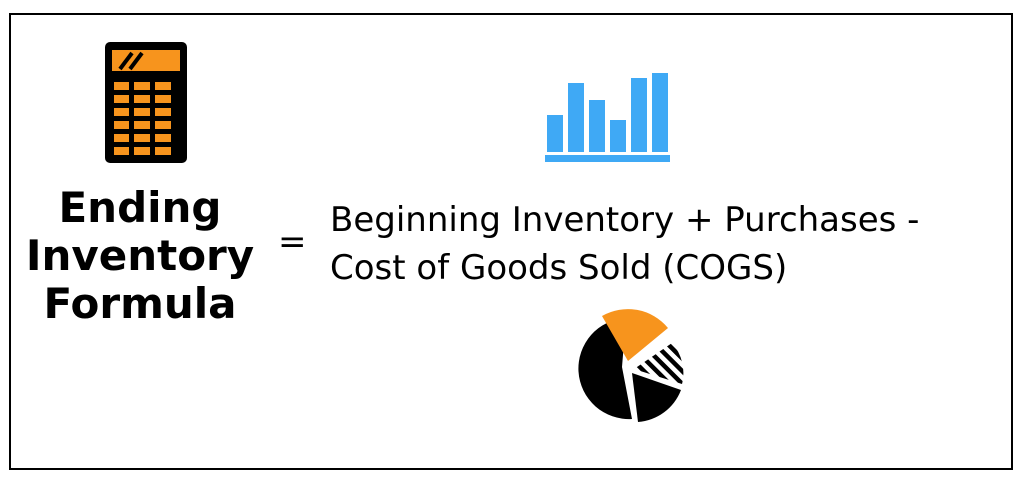 This screenshot has width=1024, height=485. I want to click on equals-sign: =, so click(292, 242).